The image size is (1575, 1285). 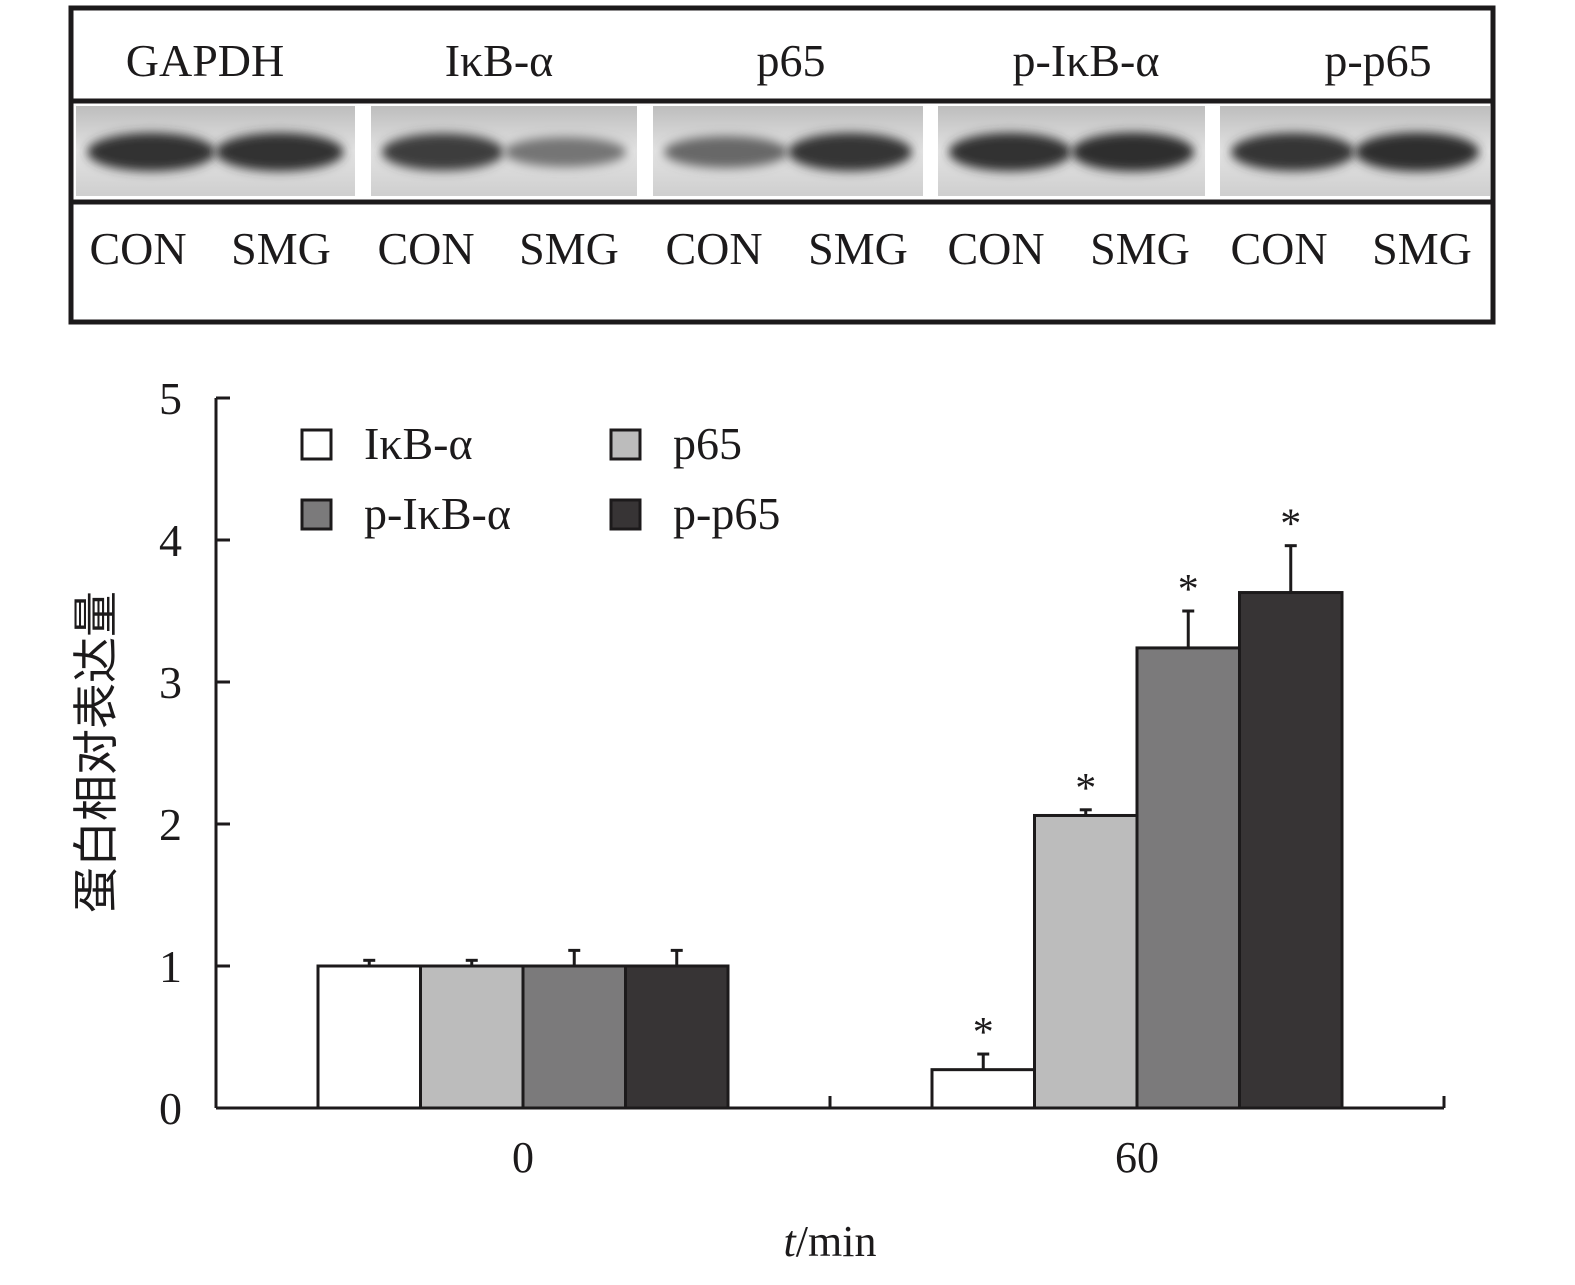 What do you see at coordinates (499, 60) in the screenshot?
I see `blot-protein-label: IκB-α` at bounding box center [499, 60].